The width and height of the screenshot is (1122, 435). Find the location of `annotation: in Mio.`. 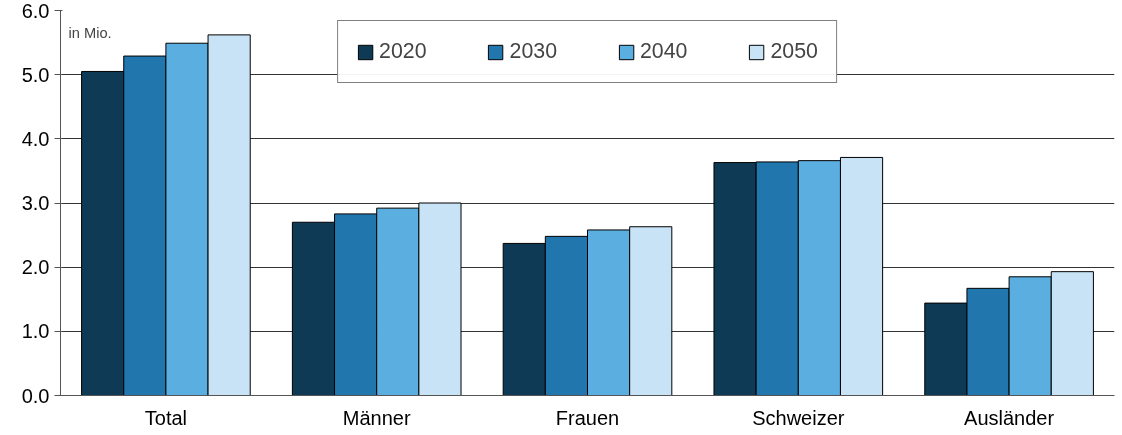

annotation: in Mio. is located at coordinates (90, 32).